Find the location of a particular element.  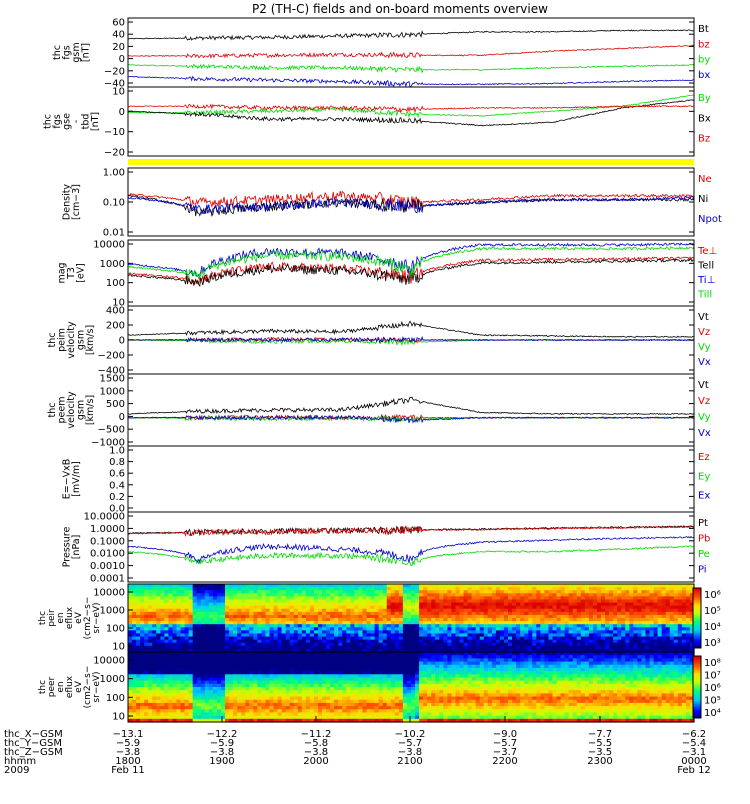

legend-Ex: Ex is located at coordinates (704, 496).